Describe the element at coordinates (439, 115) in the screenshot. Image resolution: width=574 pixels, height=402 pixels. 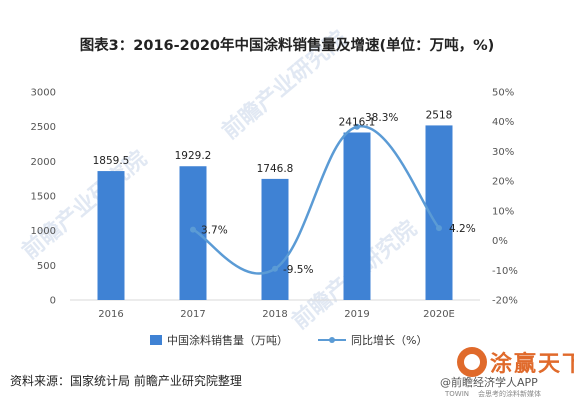
I see `bar-value-label: 2518` at that location.